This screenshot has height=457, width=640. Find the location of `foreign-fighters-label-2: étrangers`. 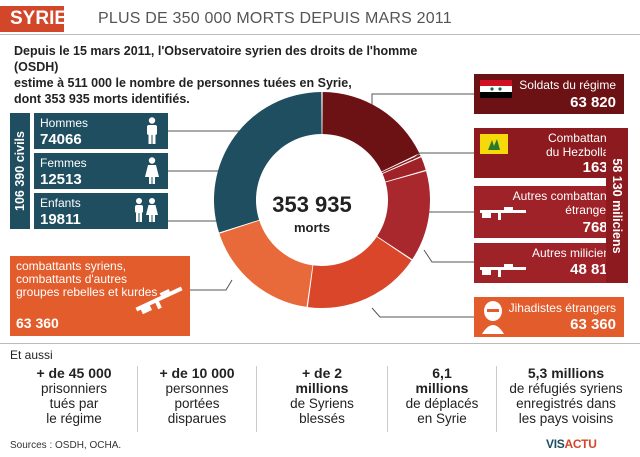

foreign-fighters-label-2: étrangers is located at coordinates (590, 210).